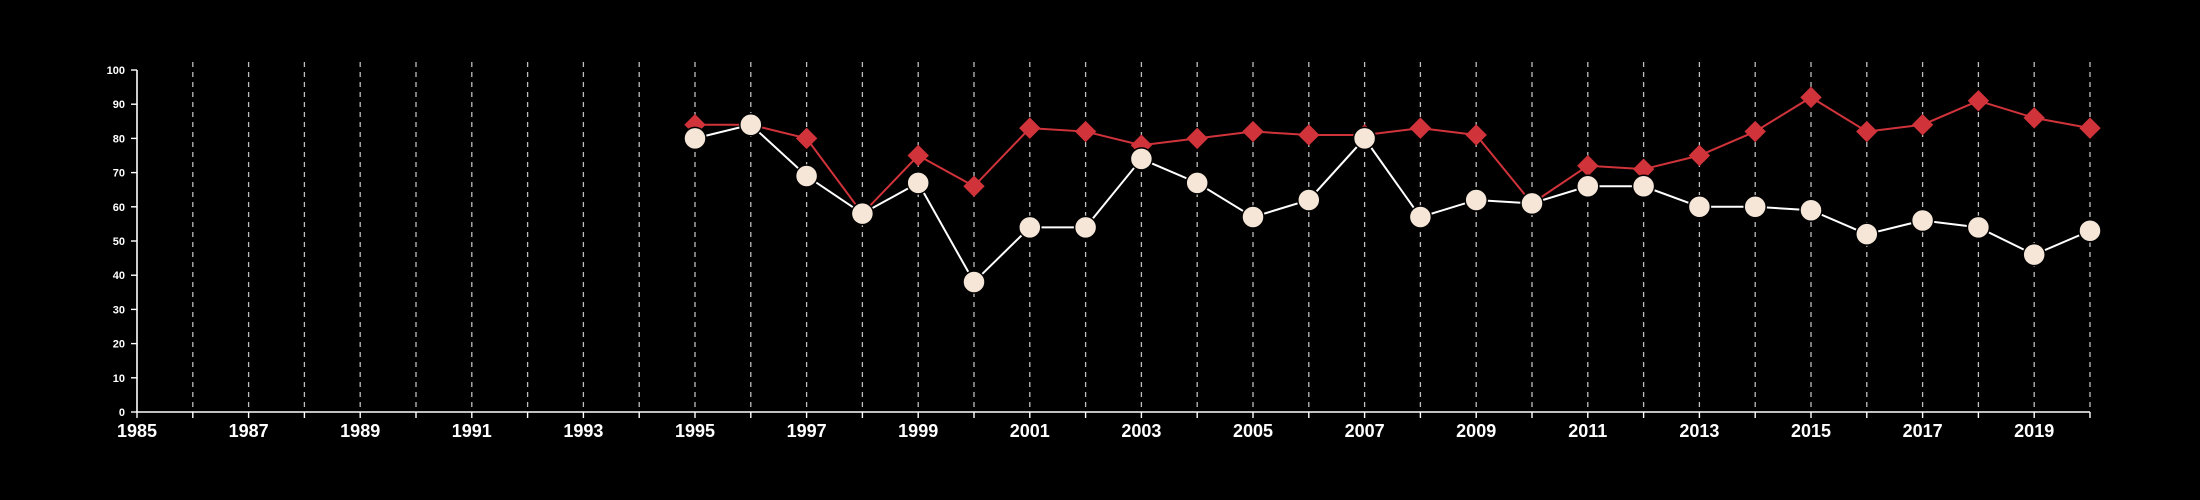 The height and width of the screenshot is (500, 2200). I want to click on x-tick-label: 1987, so click(249, 431).